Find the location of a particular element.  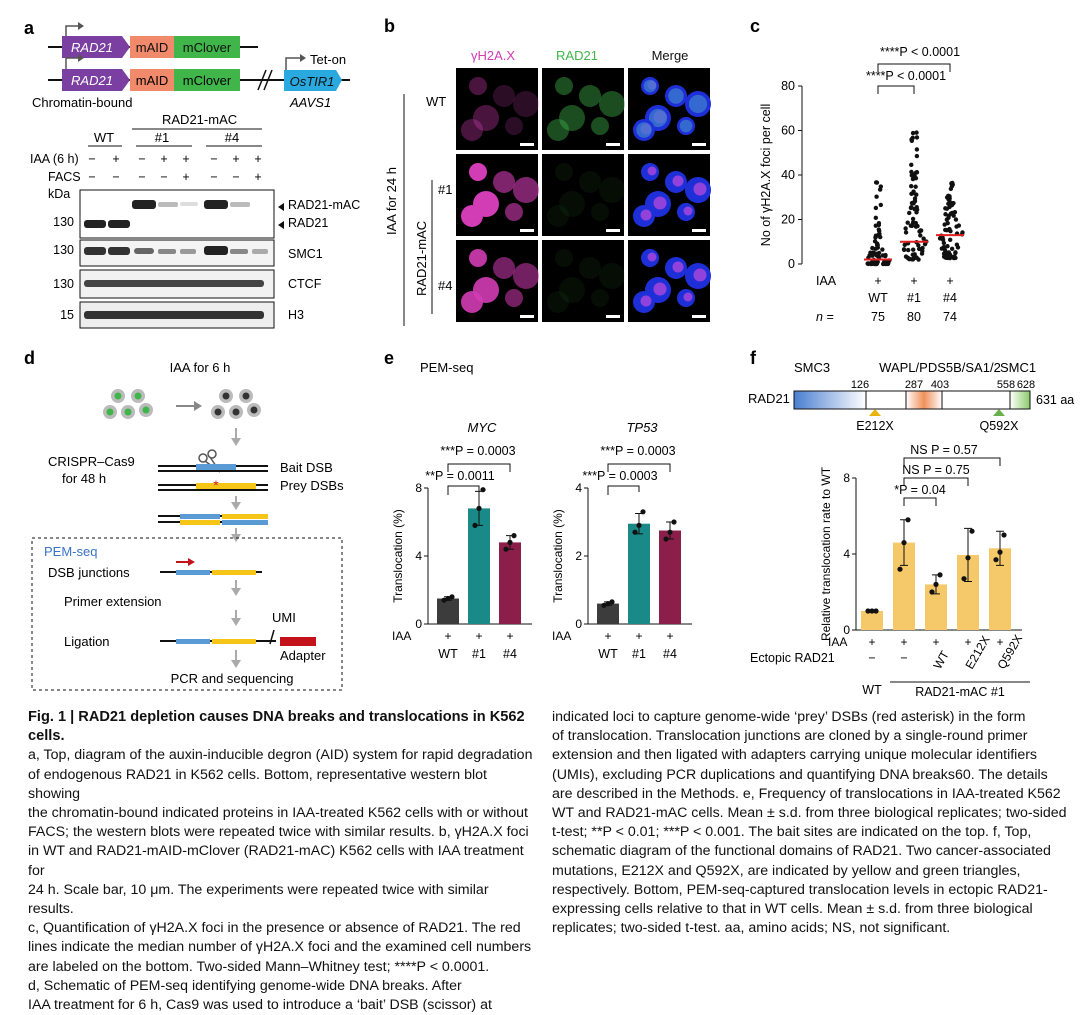

ligation-label: Ligation is located at coordinates (87, 641).